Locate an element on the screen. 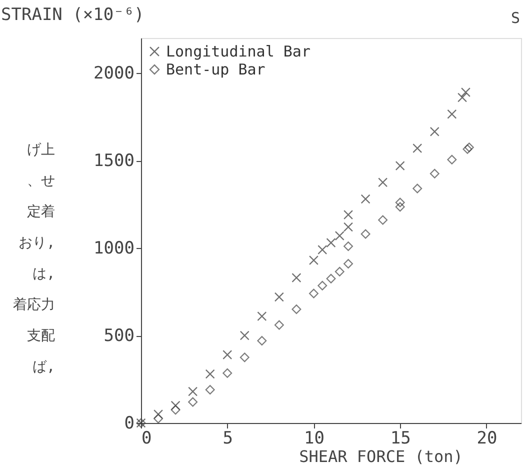 The image size is (525, 466). x-tick-label: 5 is located at coordinates (227, 438).